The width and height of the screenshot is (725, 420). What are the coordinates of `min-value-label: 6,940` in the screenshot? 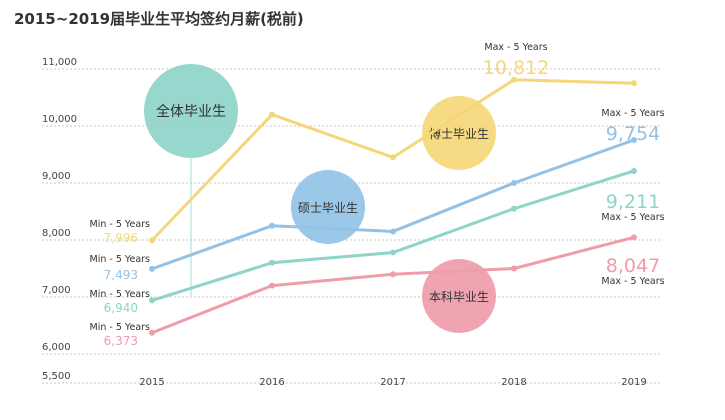 It's located at (121, 308).